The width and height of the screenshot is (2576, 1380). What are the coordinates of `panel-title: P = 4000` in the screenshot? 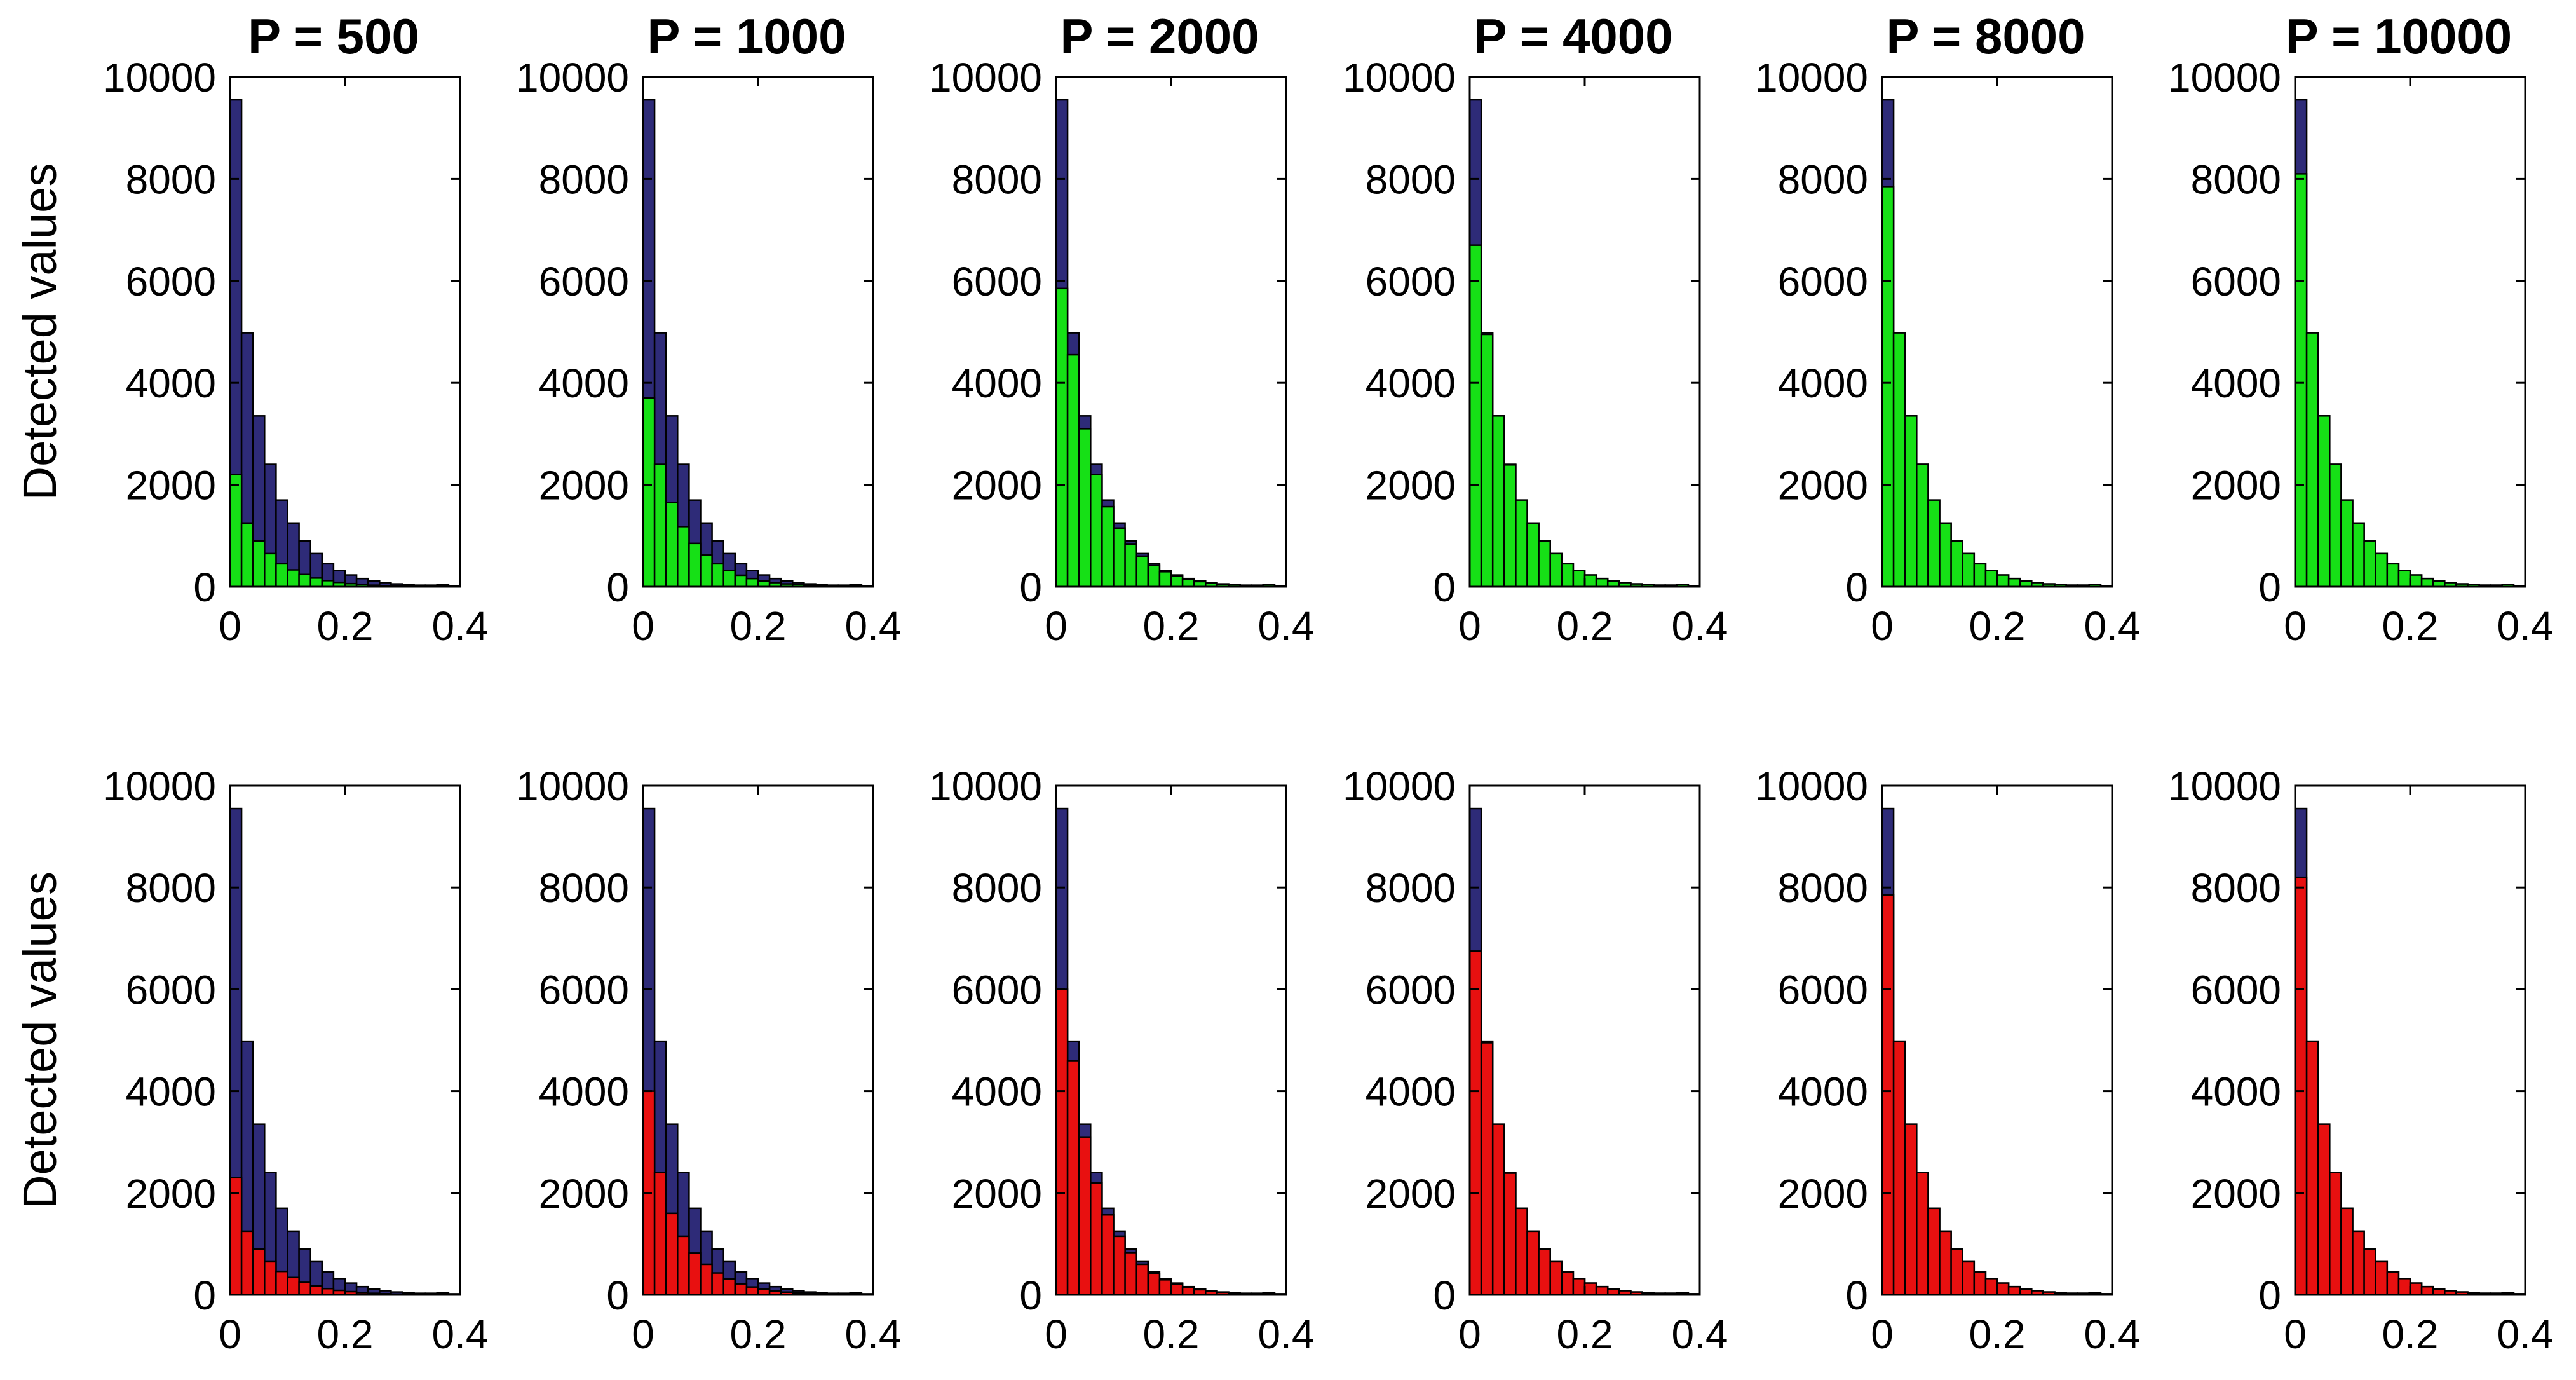 It's located at (1573, 36).